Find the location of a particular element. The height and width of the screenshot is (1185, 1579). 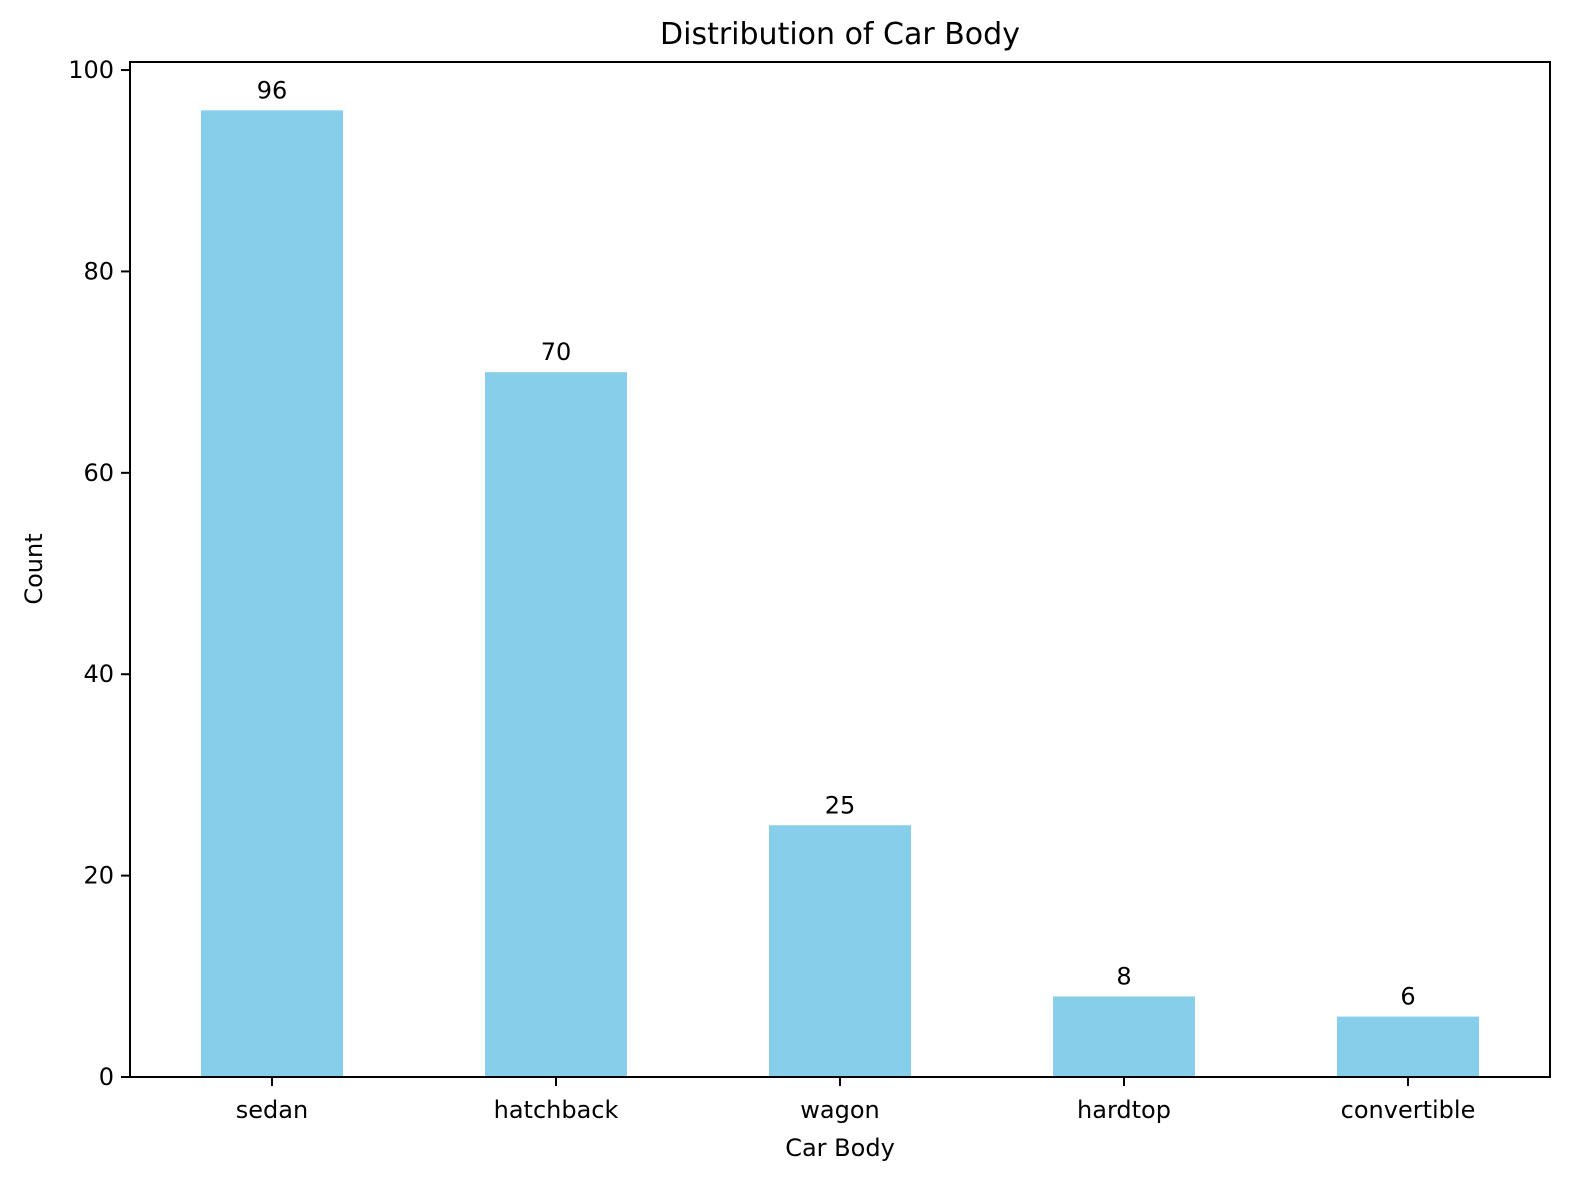

bar-hatchback is located at coordinates (556, 724).